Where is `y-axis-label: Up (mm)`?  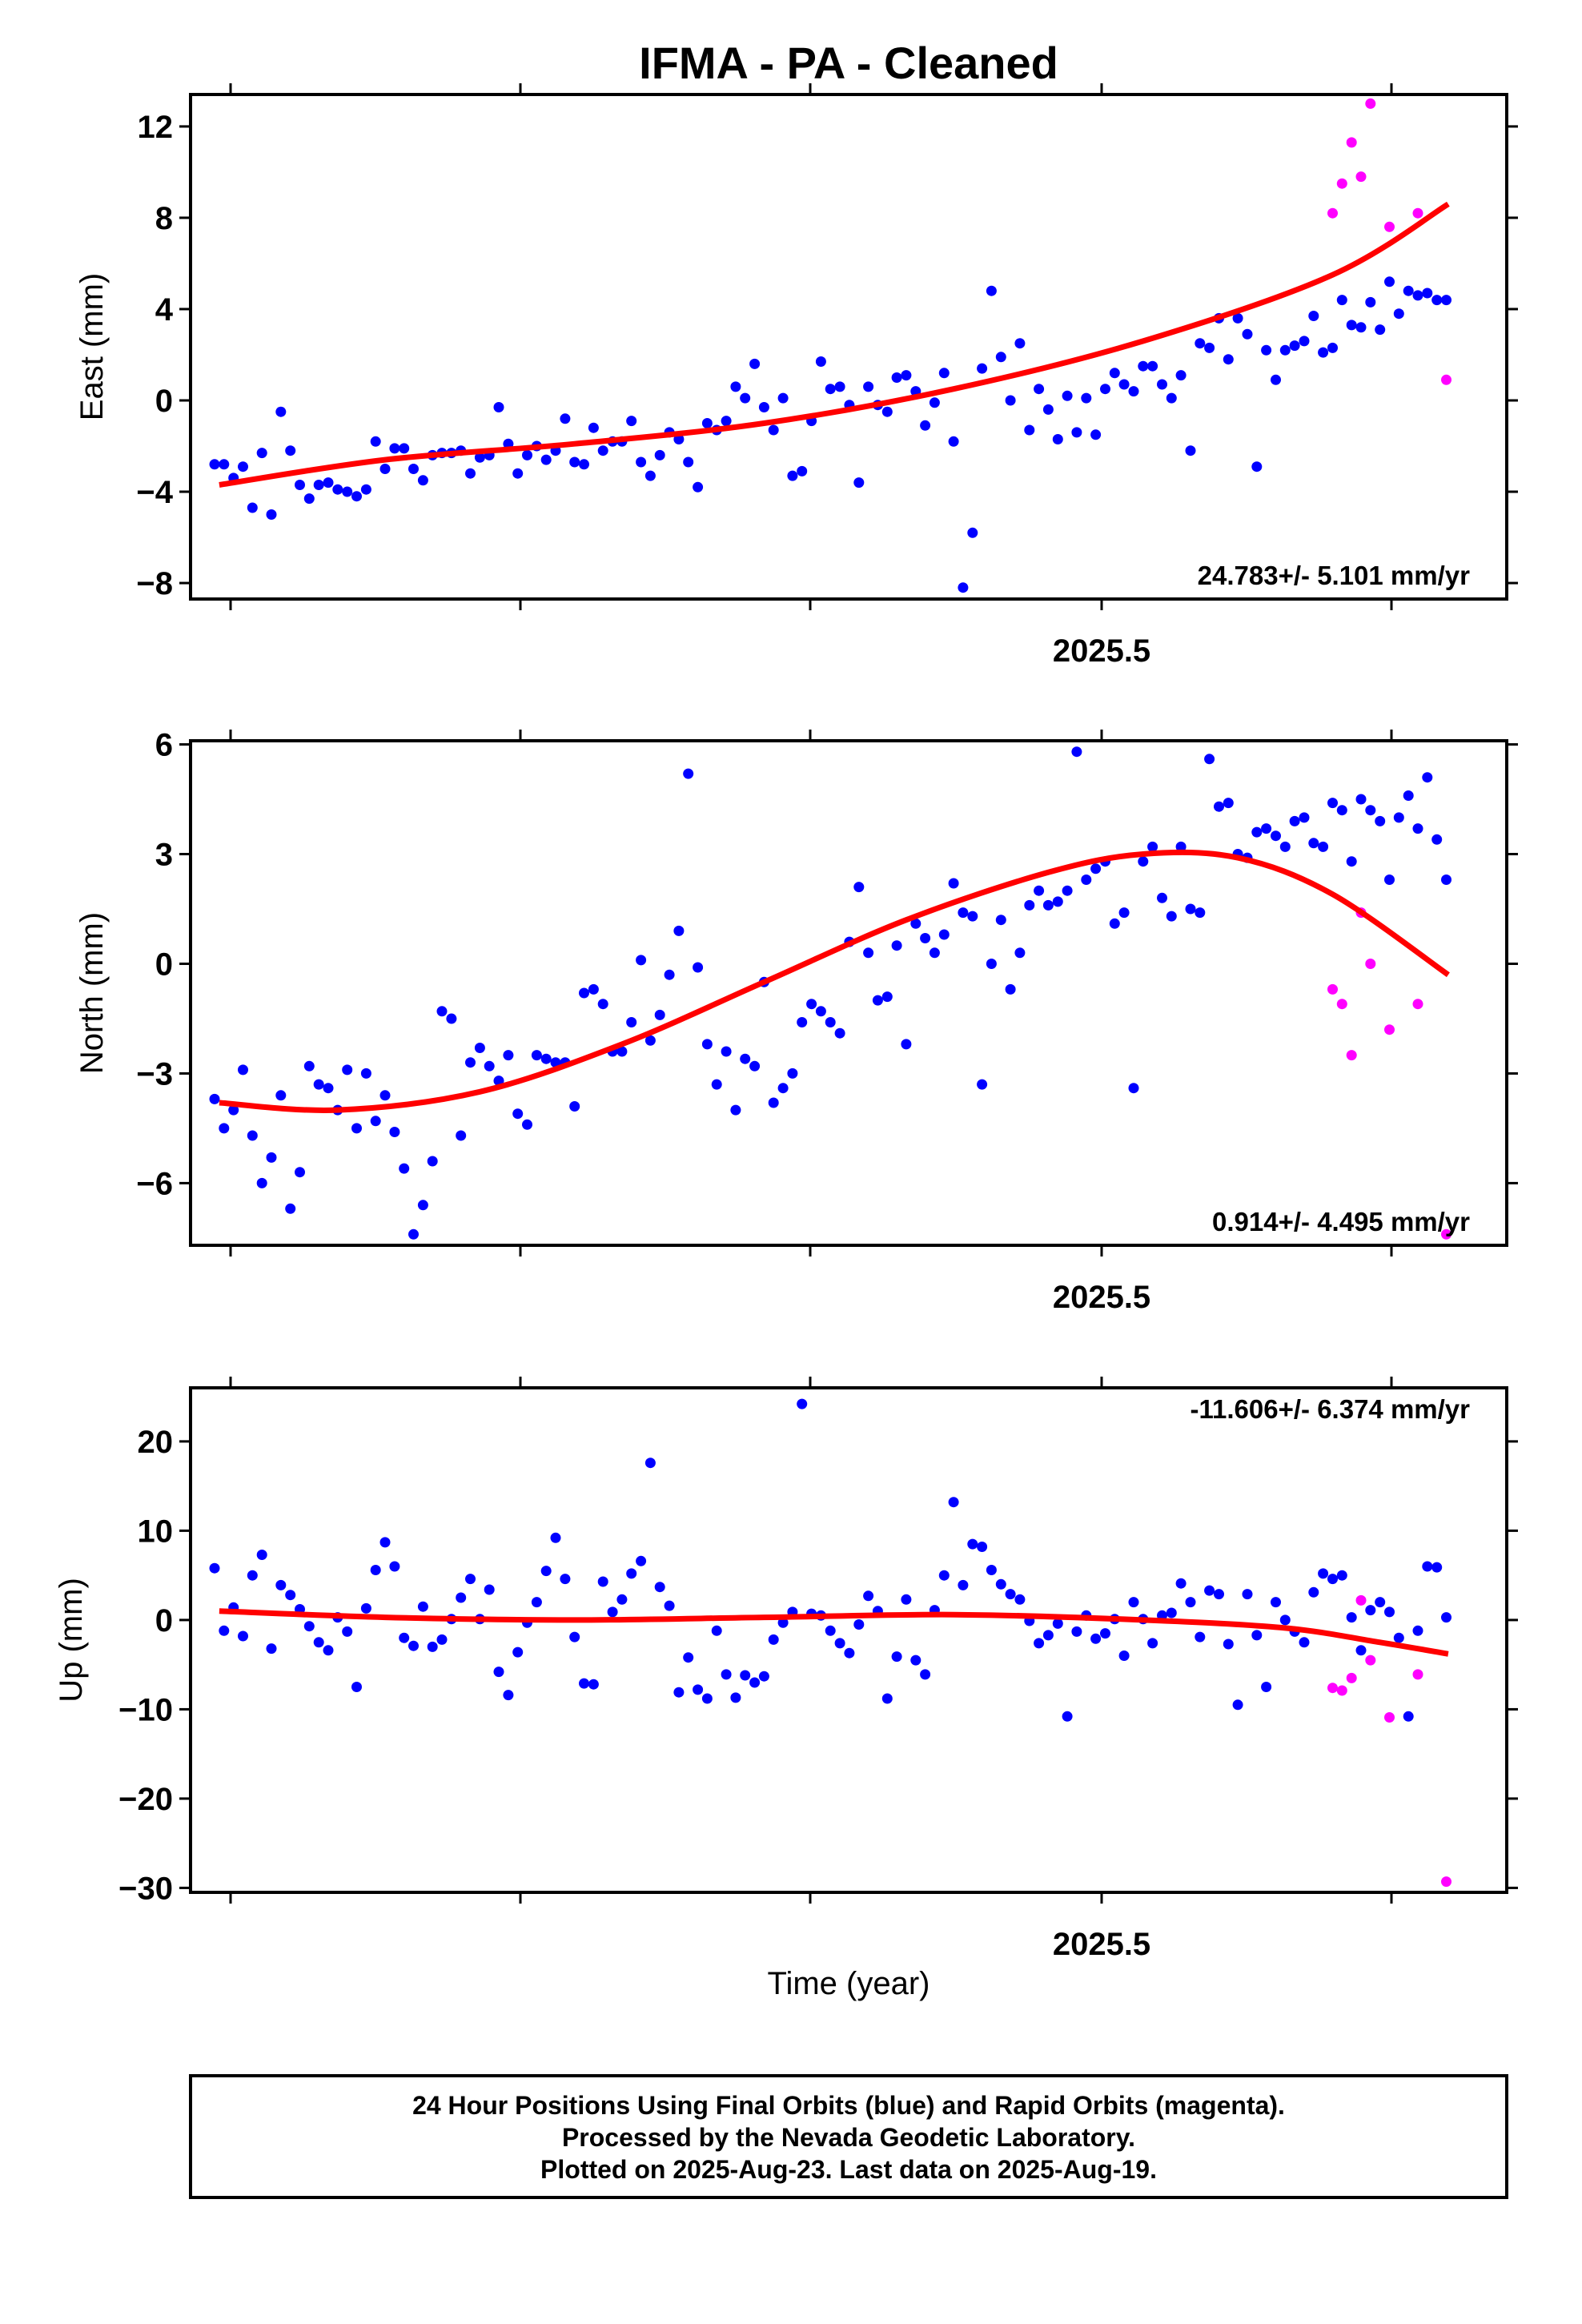
y-axis-label: Up (mm) is located at coordinates (71, 1640).